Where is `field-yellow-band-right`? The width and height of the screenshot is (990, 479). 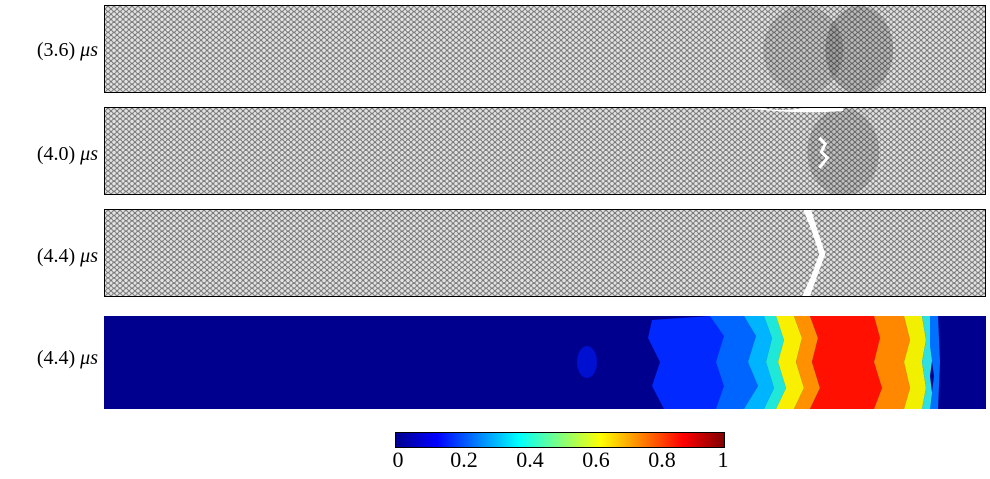
field-yellow-band-right is located at coordinates (915, 362).